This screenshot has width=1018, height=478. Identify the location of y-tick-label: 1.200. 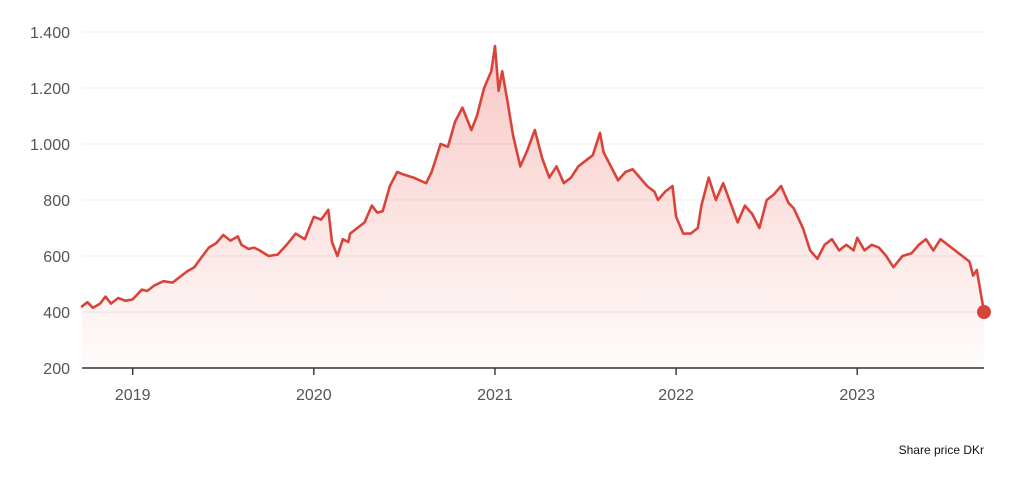
(50, 89).